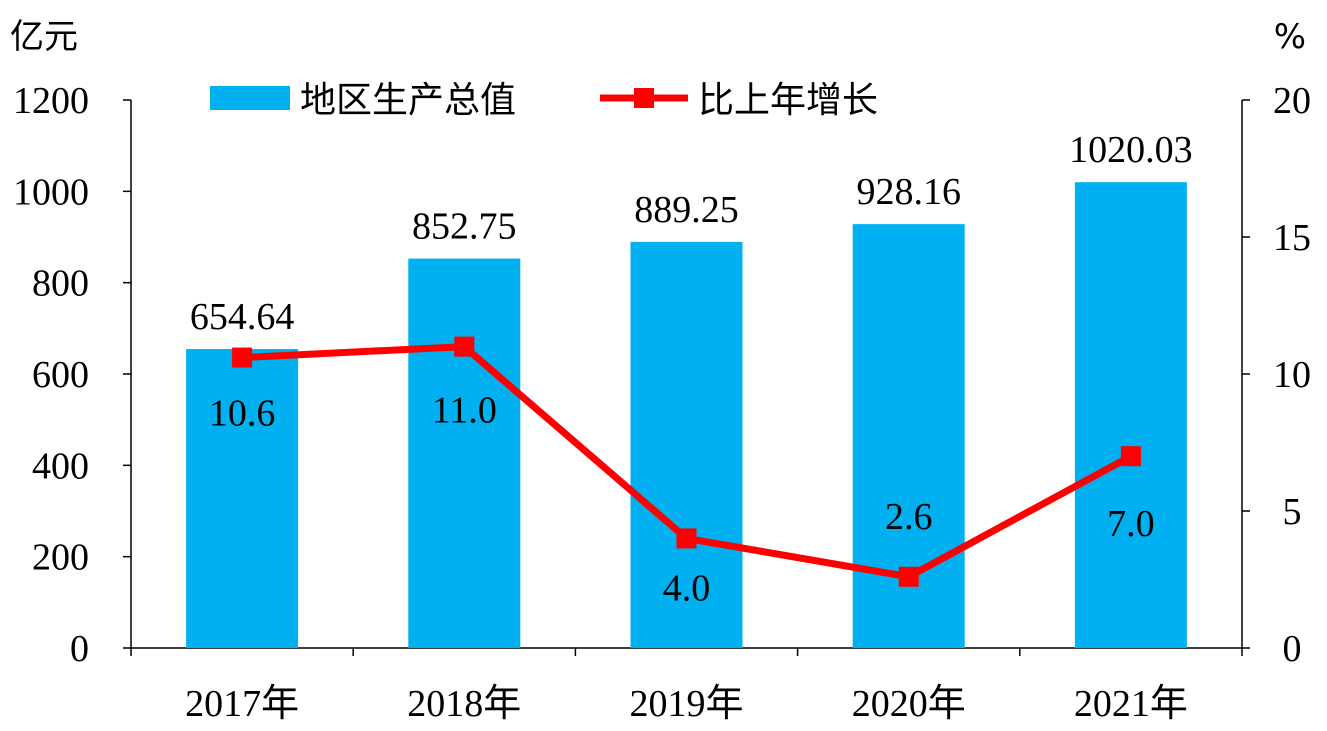  Describe the element at coordinates (60, 558) in the screenshot. I see `left-tick-label: 200` at that location.